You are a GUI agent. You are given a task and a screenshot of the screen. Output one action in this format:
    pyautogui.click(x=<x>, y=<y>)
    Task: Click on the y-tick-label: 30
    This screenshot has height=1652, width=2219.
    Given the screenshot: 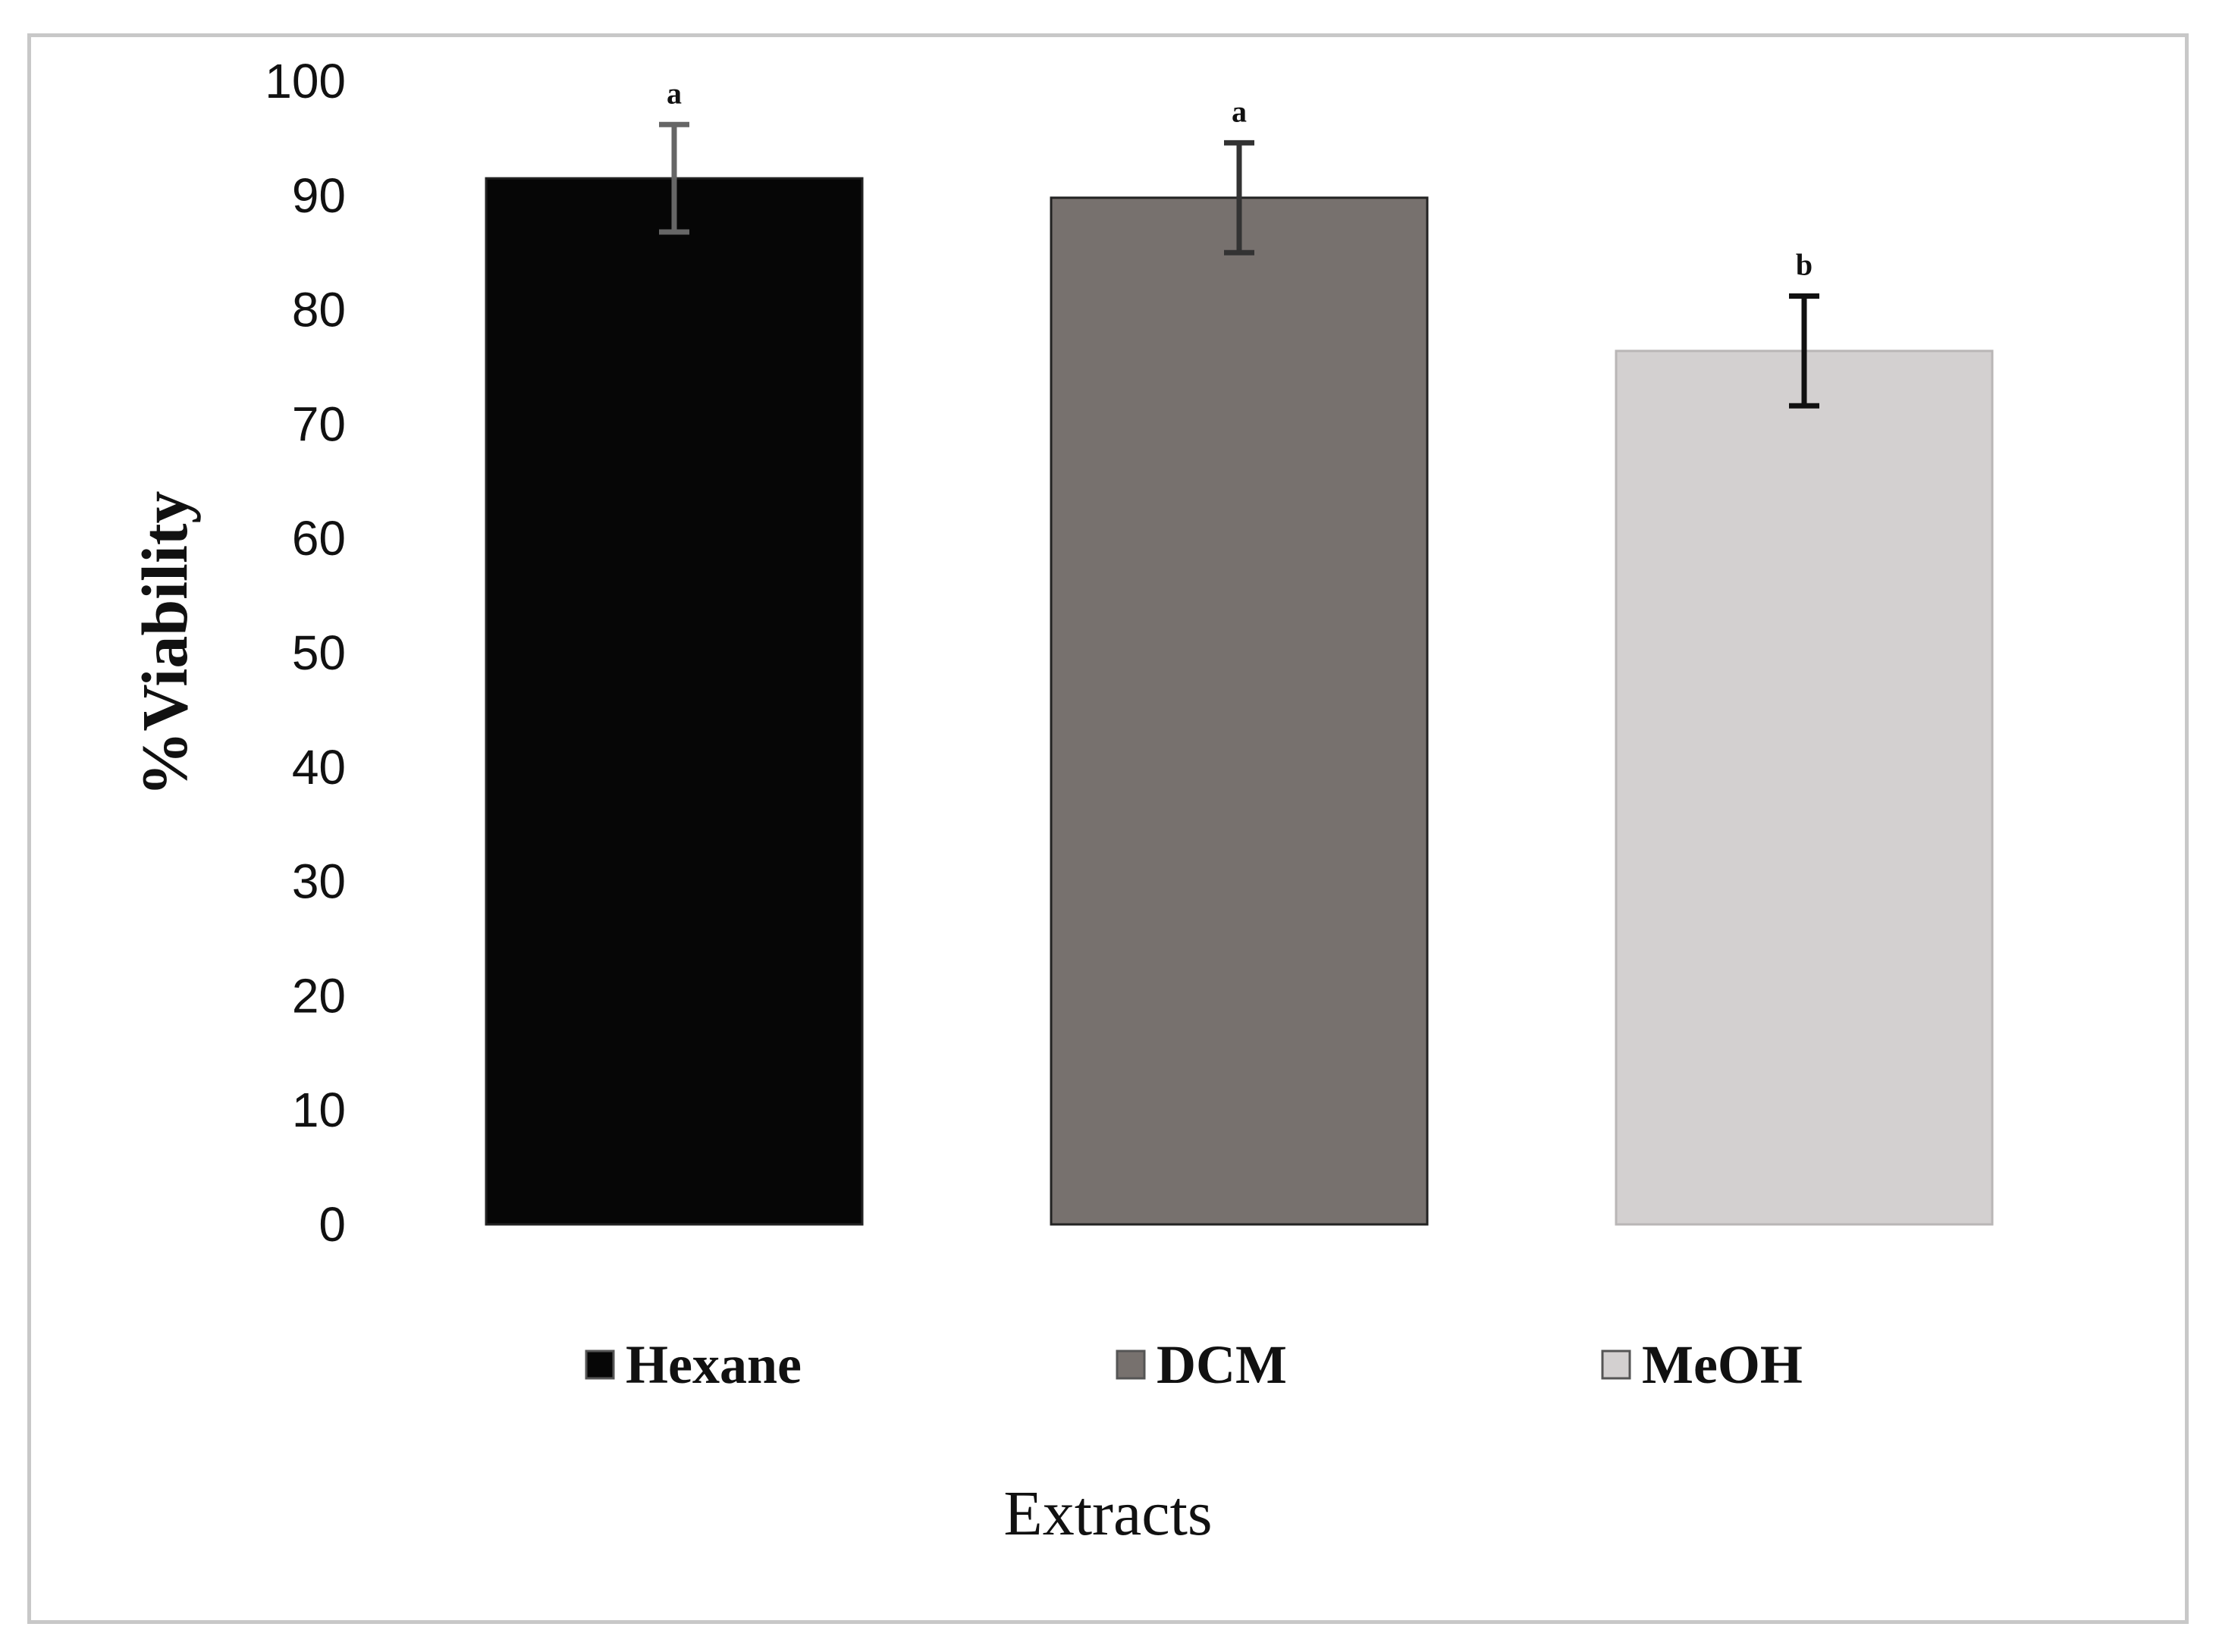 What is the action you would take?
    pyautogui.click(x=319, y=881)
    